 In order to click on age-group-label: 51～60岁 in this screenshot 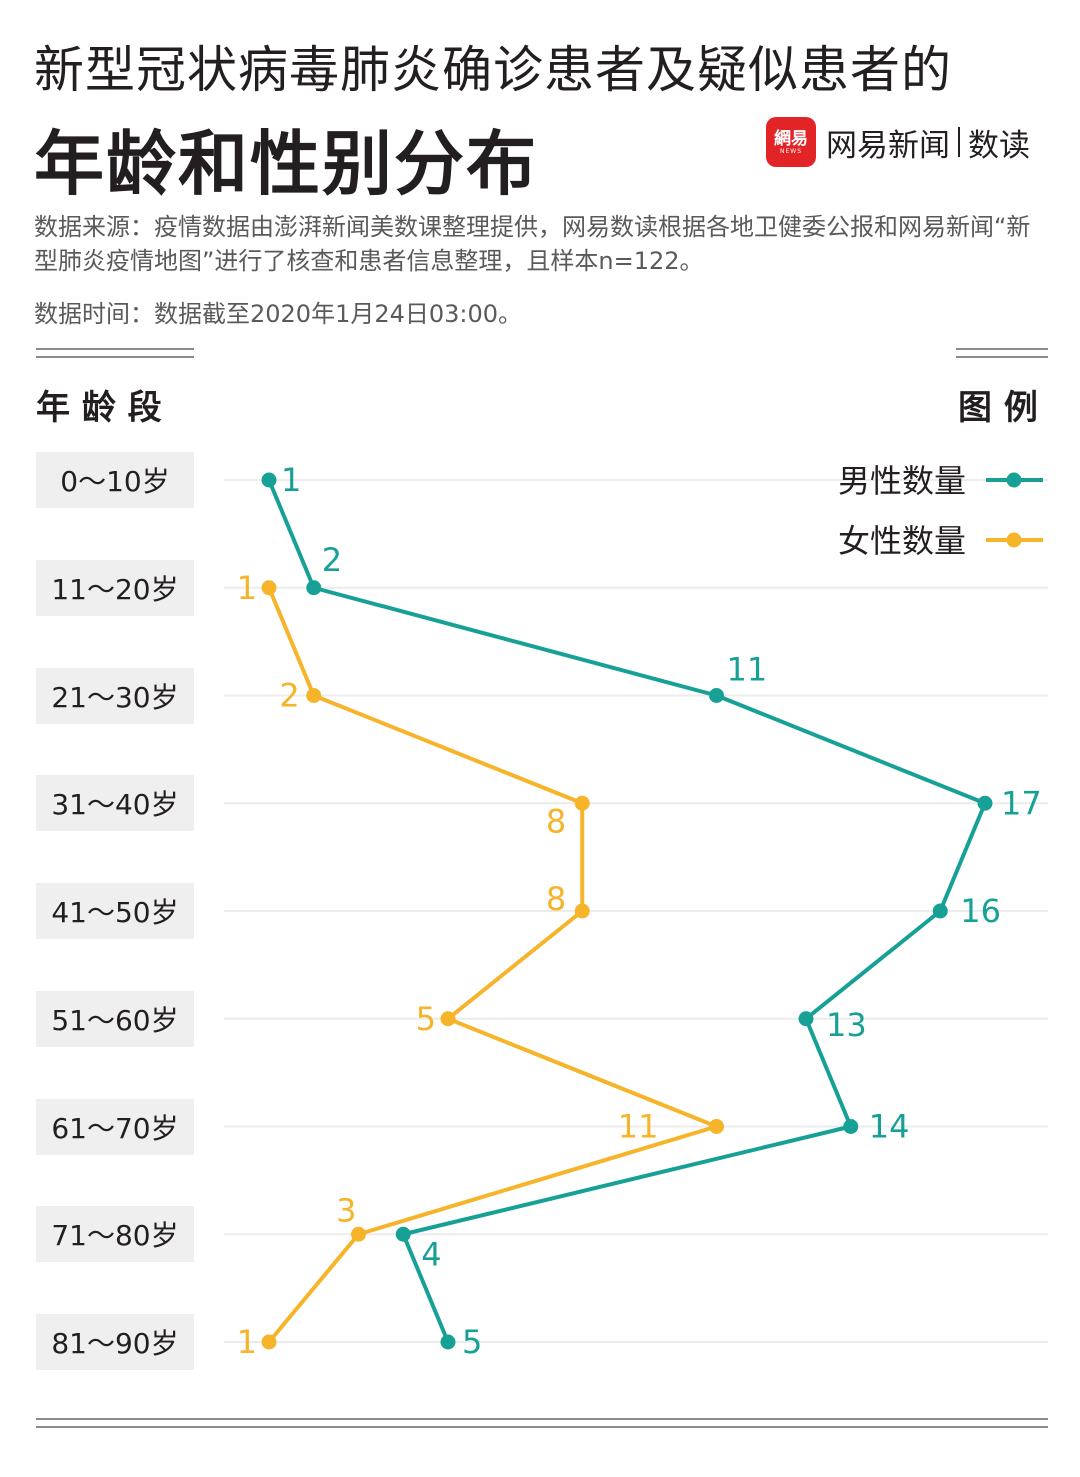, I will do `click(115, 1018)`.